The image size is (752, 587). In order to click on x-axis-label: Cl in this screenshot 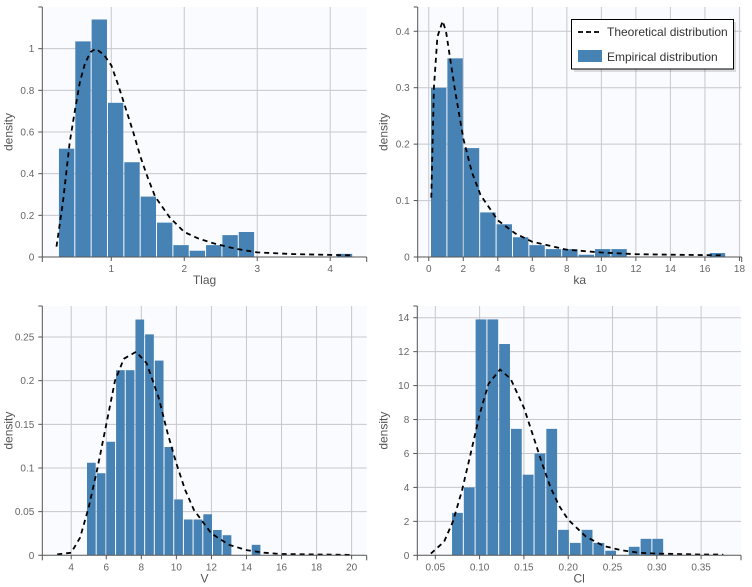, I will do `click(578, 578)`.